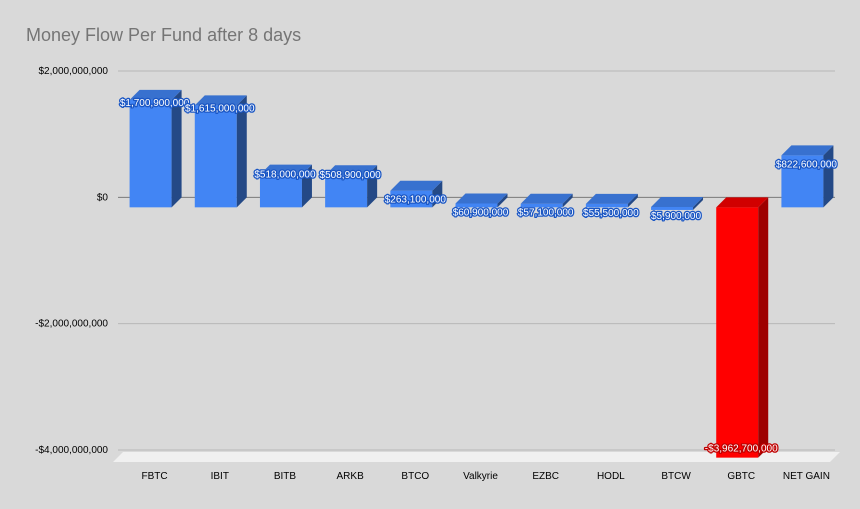 This screenshot has height=509, width=860. Describe the element at coordinates (611, 476) in the screenshot. I see `x-tick-label: HODL` at that location.